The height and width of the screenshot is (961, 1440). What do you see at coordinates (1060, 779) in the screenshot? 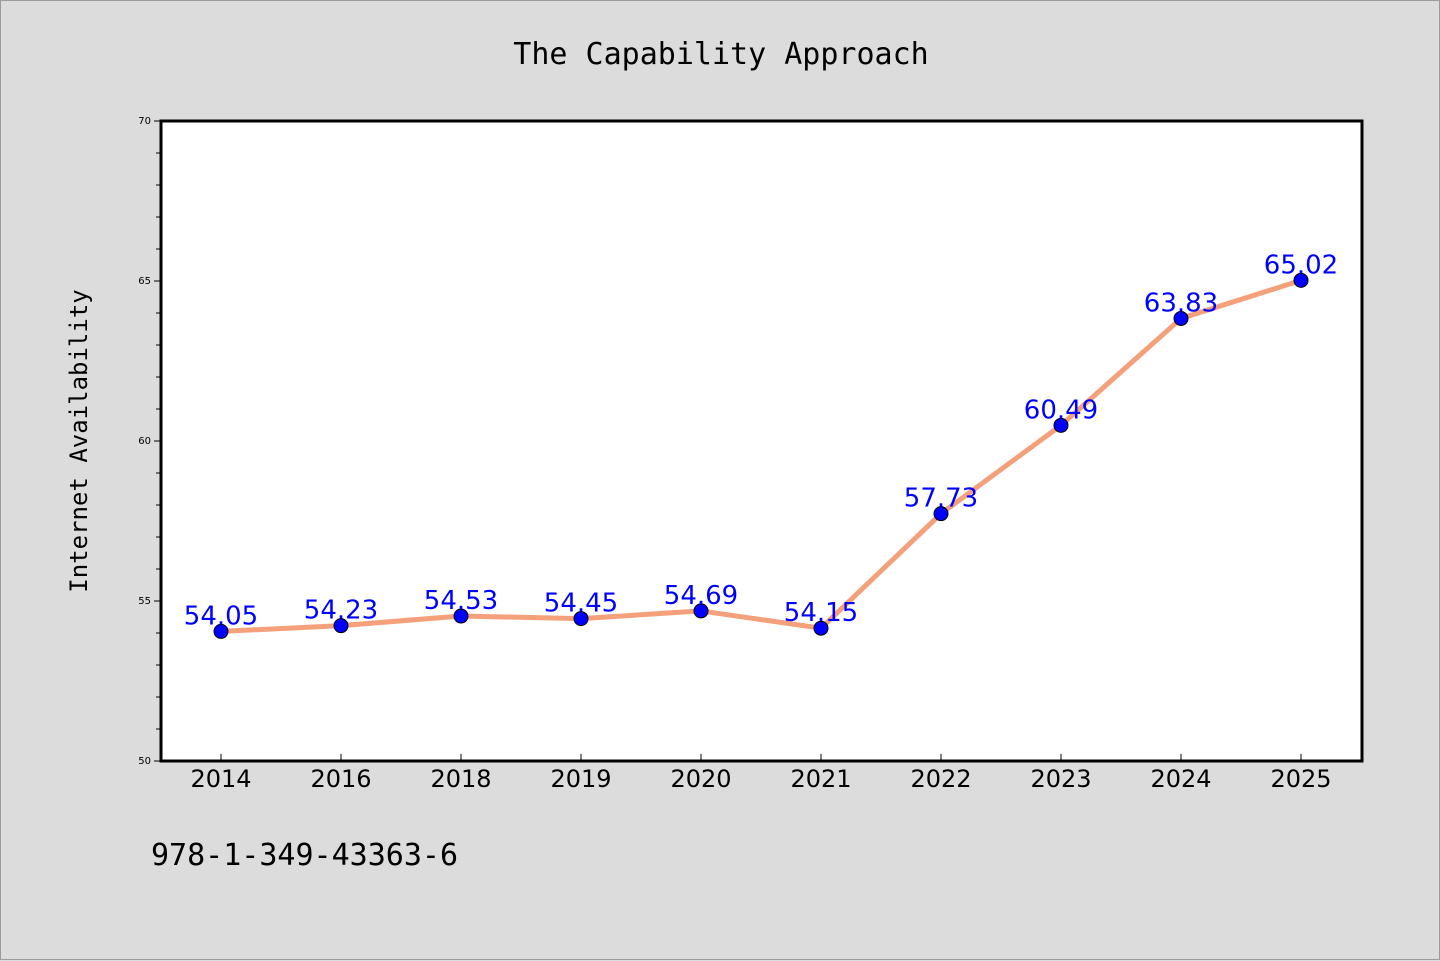
I see `x-tick-label: 2023` at bounding box center [1060, 779].